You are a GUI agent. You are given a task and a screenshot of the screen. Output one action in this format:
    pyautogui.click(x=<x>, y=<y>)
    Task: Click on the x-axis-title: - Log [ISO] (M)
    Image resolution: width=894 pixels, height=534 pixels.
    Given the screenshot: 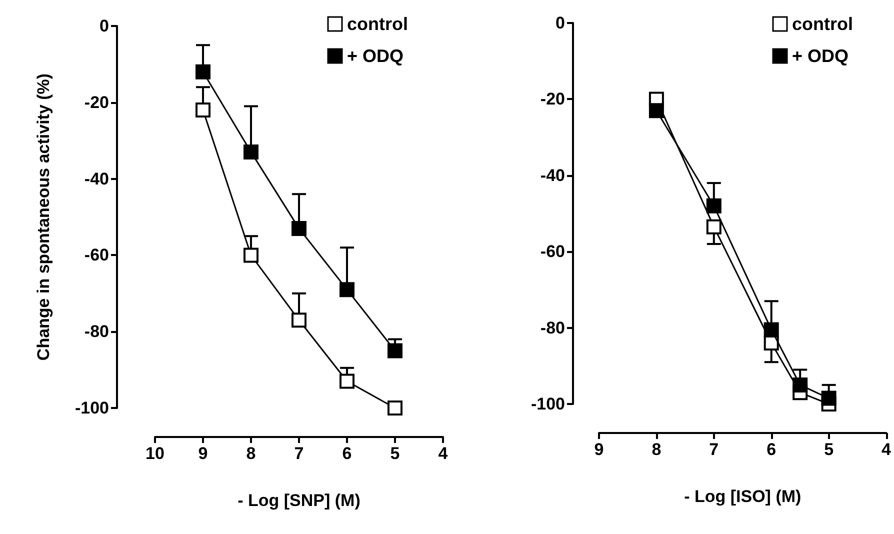 What is the action you would take?
    pyautogui.click(x=743, y=496)
    